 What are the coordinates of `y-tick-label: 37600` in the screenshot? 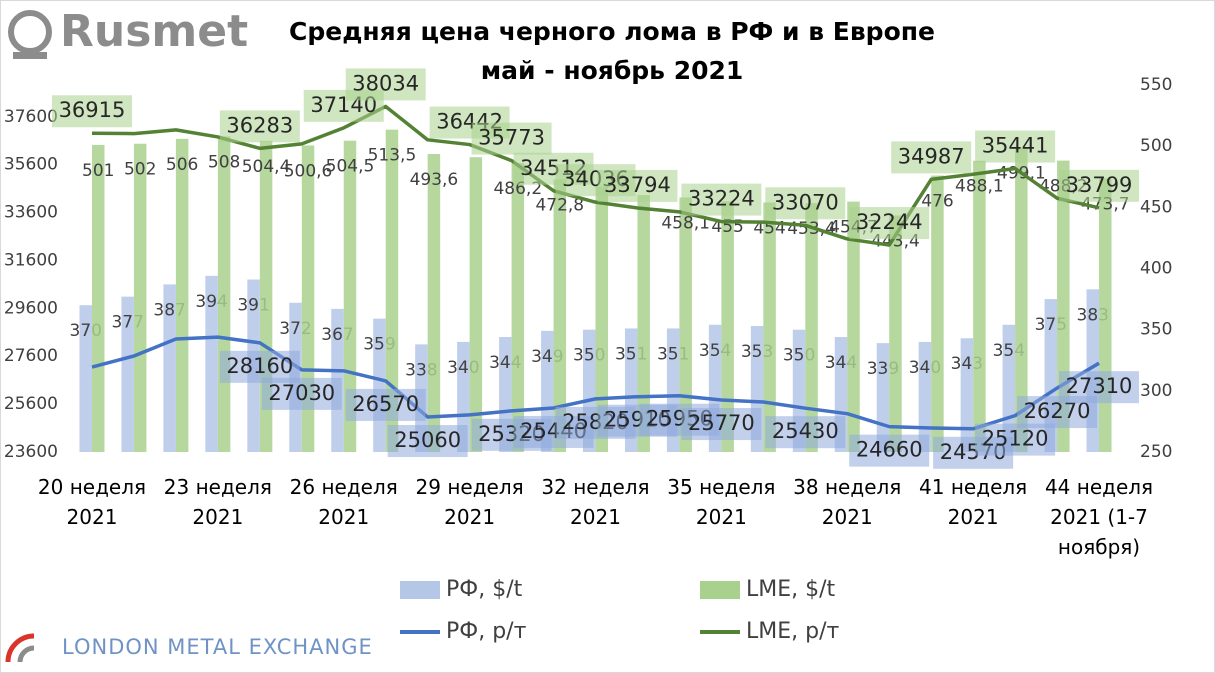 It's located at (31, 117).